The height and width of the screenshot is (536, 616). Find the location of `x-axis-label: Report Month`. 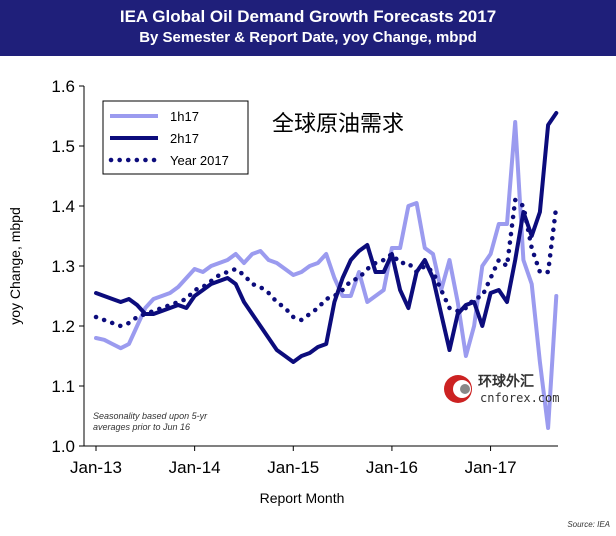

x-axis-label: Report Month is located at coordinates (302, 498).